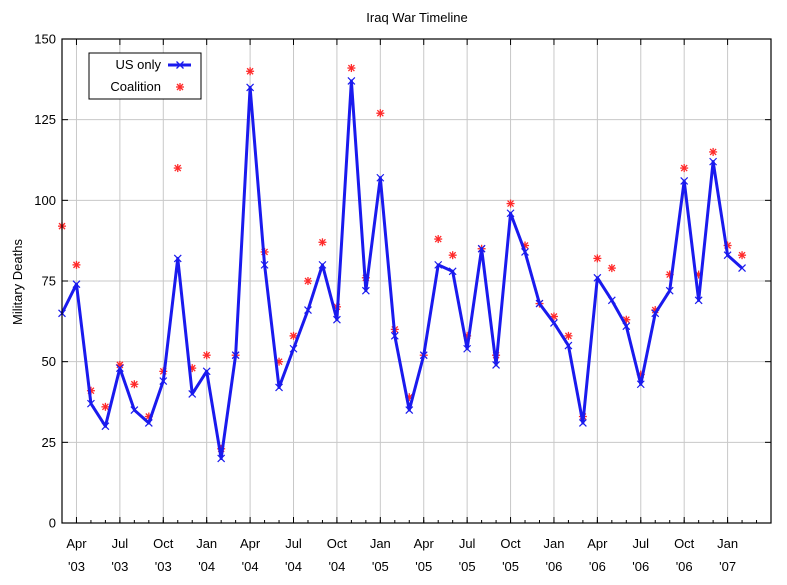 The width and height of the screenshot is (787, 585). I want to click on x-tick-label-year: '07, so click(727, 566).